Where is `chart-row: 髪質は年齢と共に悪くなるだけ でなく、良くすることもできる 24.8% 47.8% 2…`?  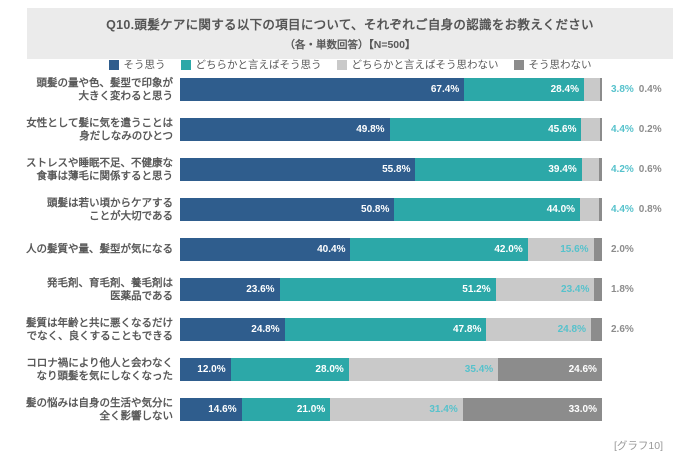
chart-row: 髪質は年齢と共に悪くなるだけ でなく、良くすることもできる 24.8% 47.8% 2… is located at coordinates (331, 329).